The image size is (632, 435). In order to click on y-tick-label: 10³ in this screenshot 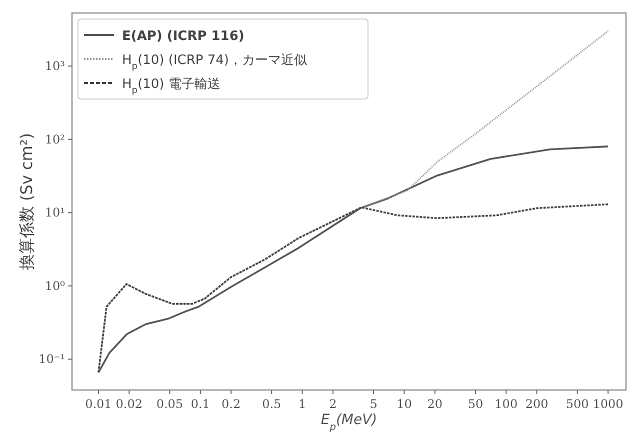, I will do `click(55, 66)`.